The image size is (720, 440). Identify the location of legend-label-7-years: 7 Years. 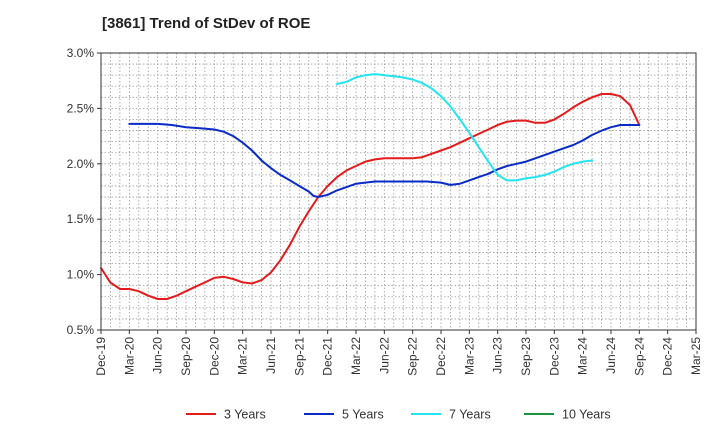
(470, 415).